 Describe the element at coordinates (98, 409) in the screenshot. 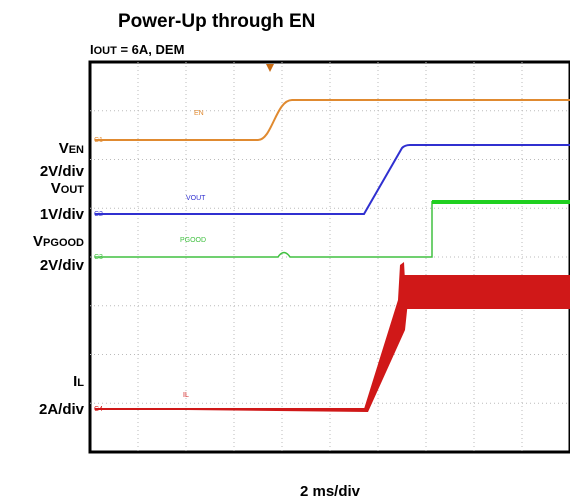

I see `channel-marker: C4` at that location.